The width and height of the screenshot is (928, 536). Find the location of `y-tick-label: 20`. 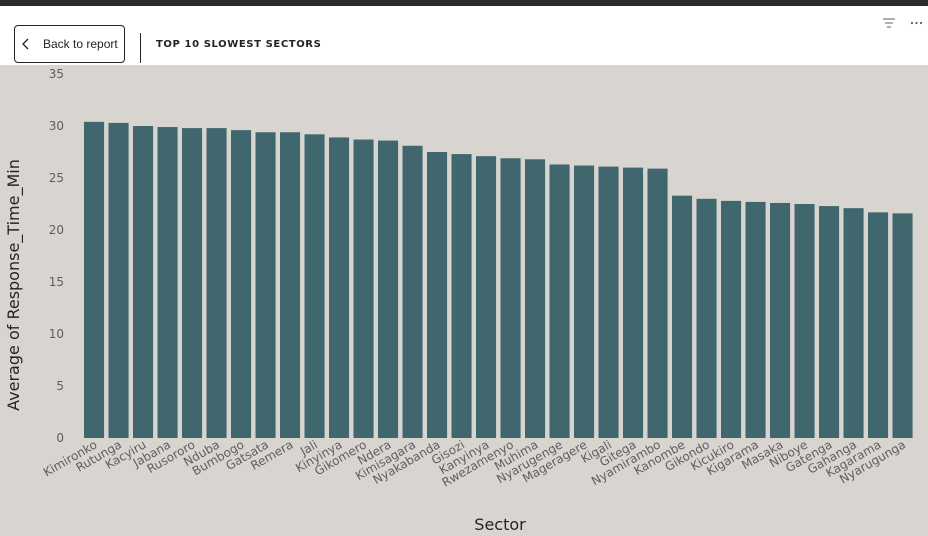

y-tick-label: 20 is located at coordinates (56, 230).